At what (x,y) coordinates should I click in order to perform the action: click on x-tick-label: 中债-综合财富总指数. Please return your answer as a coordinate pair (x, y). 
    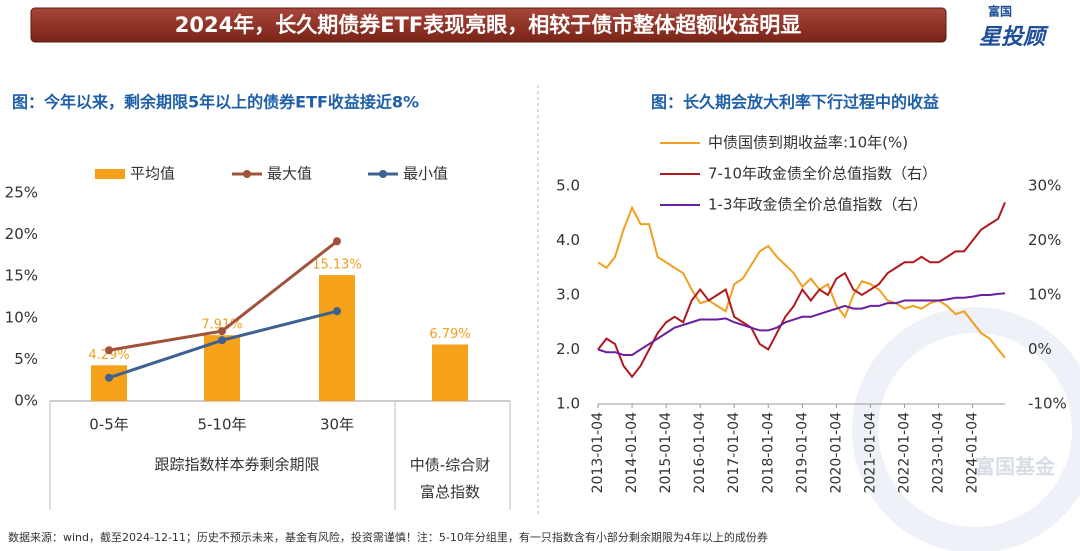
    Looking at the image, I should click on (450, 478).